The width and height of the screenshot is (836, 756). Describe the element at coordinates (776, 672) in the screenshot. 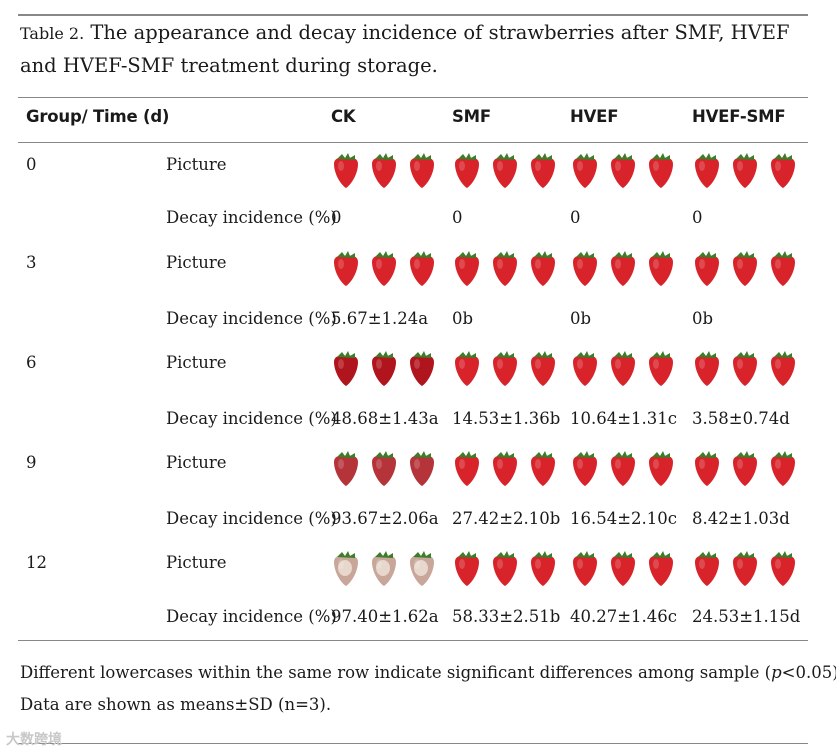

I see `footnote-p-symbol: p` at that location.